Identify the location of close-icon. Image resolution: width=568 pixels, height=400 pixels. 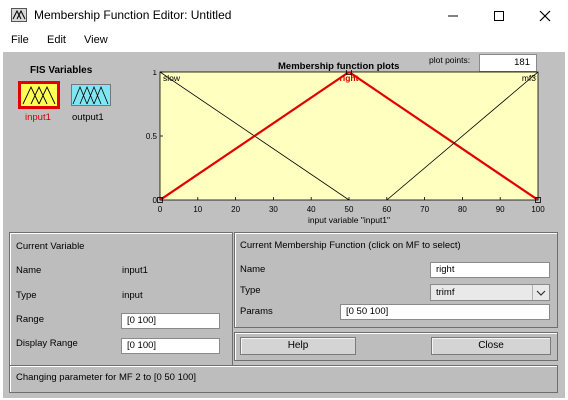
(545, 16).